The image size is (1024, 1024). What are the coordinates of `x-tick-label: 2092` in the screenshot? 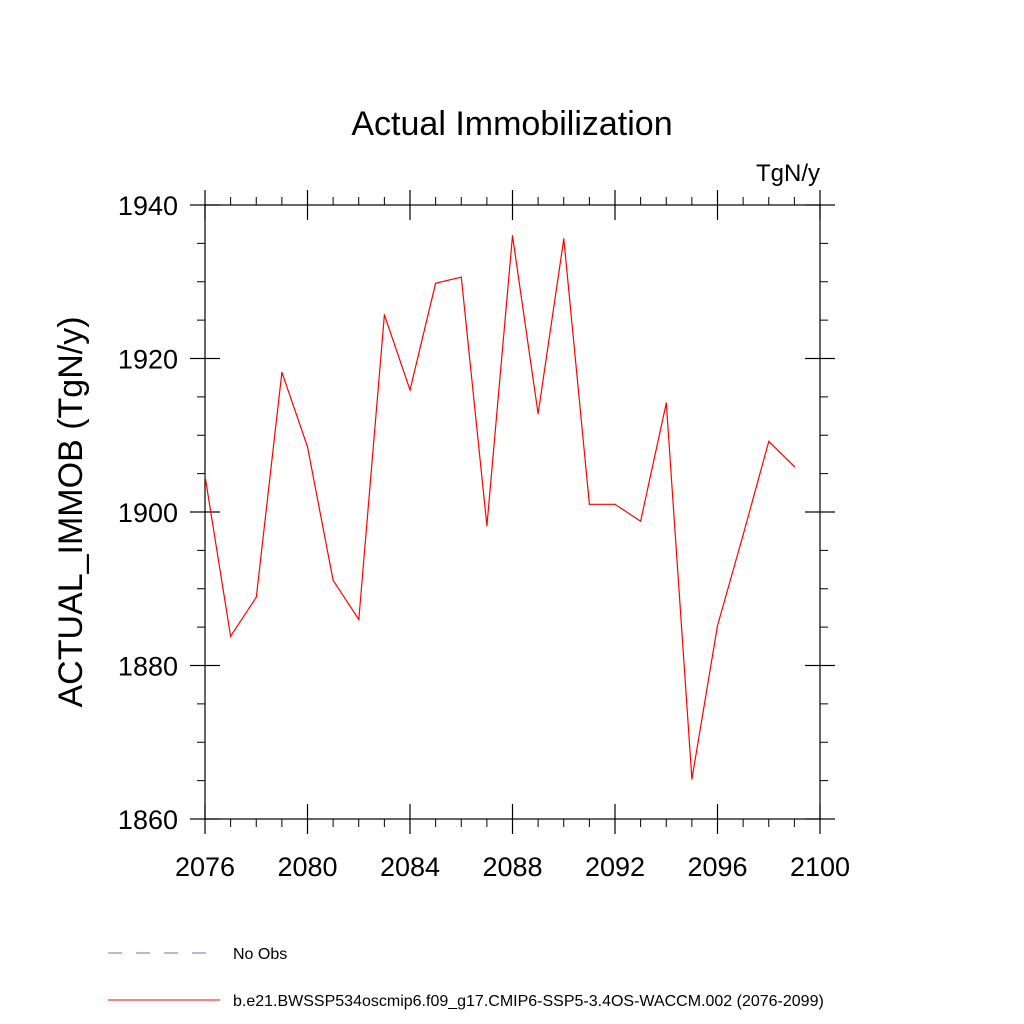 It's located at (615, 867).